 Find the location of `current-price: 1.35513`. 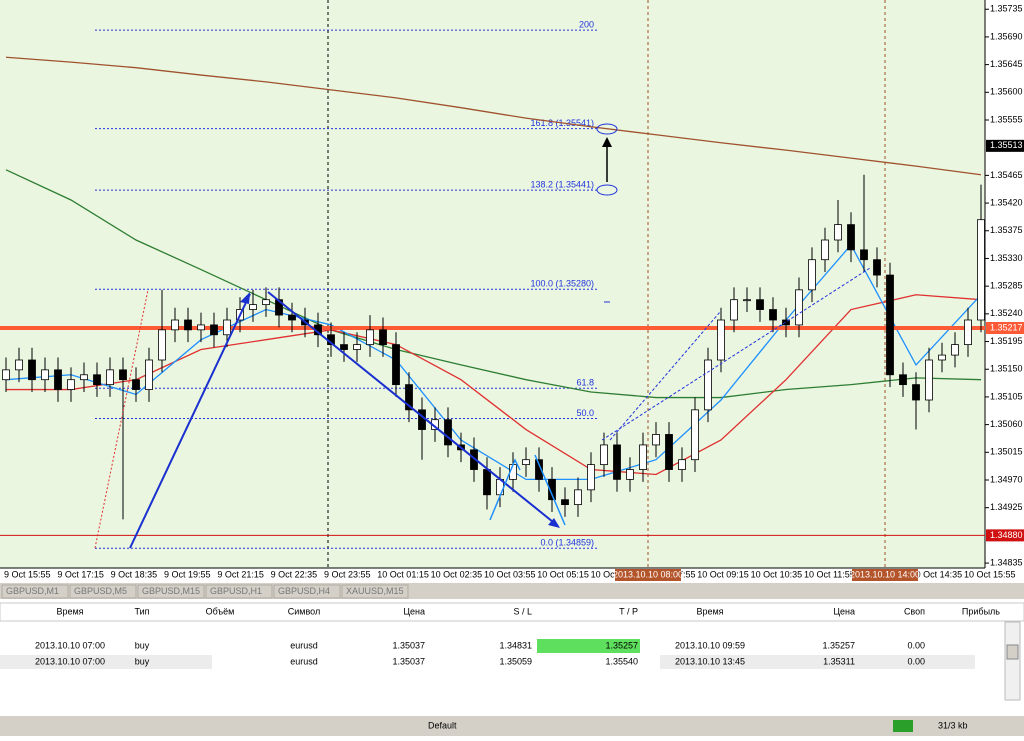

current-price: 1.35513 is located at coordinates (1006, 145).